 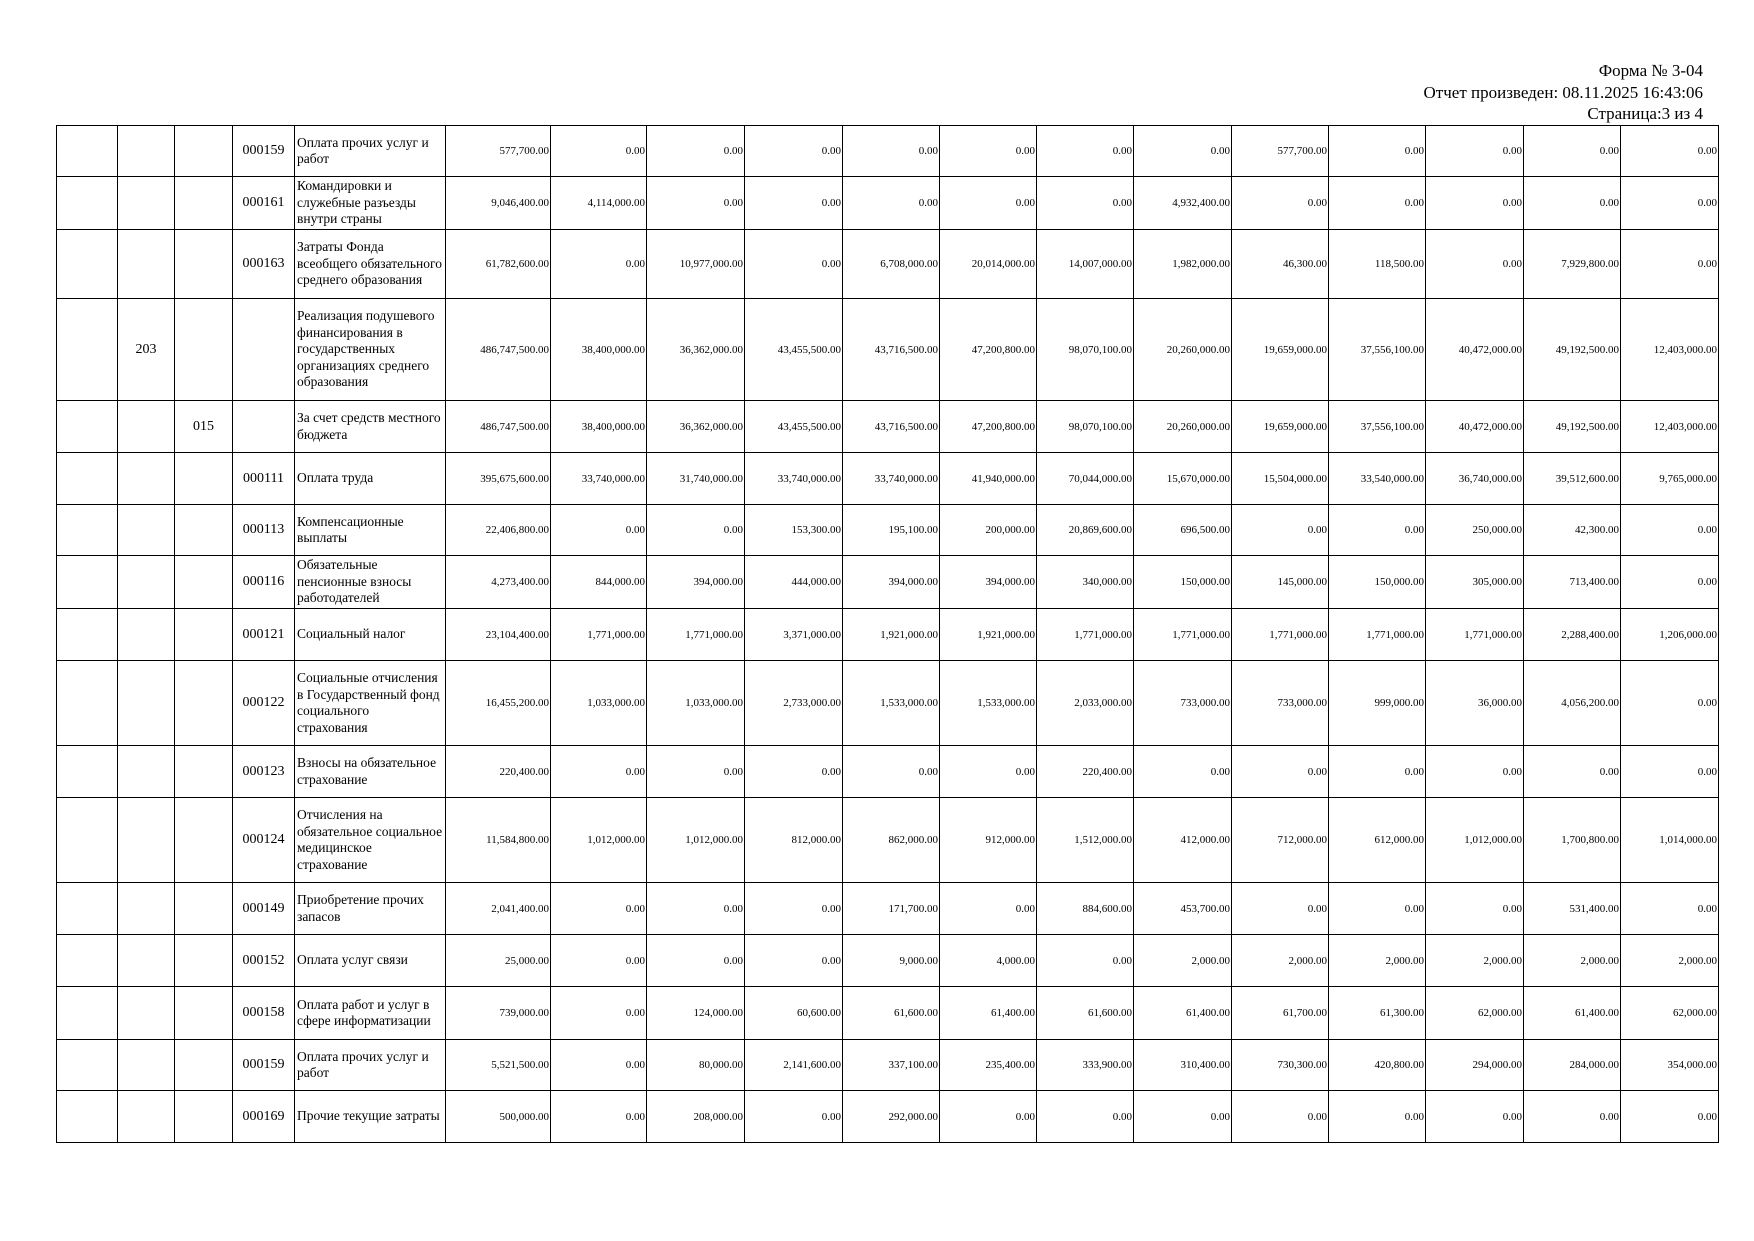 I want to click on specifics-code: 000149, so click(x=263, y=908).